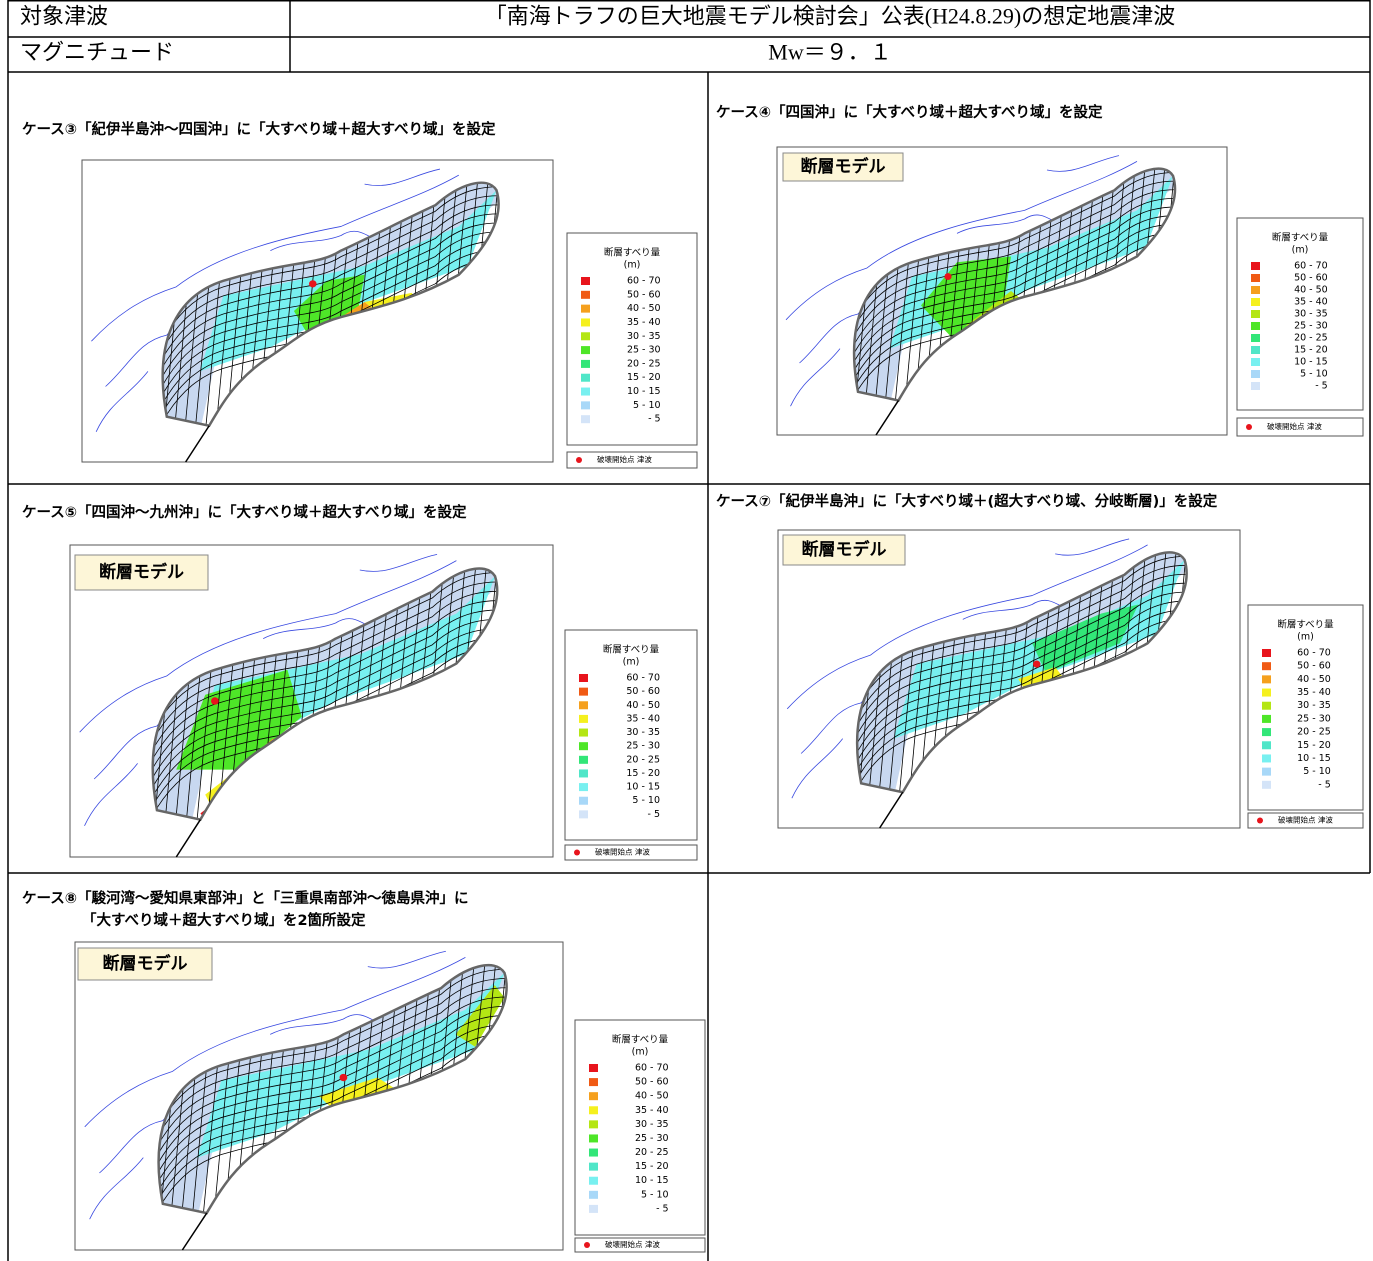 The height and width of the screenshot is (1261, 1373). What do you see at coordinates (622, 852) in the screenshot?
I see `footnote: 破壊開始点 津波` at bounding box center [622, 852].